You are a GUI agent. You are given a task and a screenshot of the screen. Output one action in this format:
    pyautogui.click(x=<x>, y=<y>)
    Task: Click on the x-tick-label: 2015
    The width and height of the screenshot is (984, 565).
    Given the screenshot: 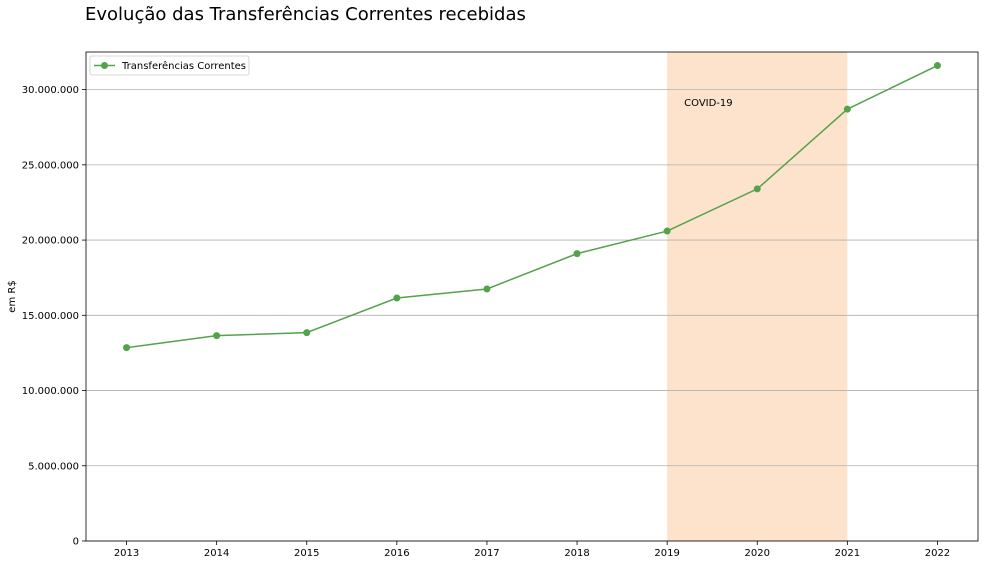 What is the action you would take?
    pyautogui.click(x=306, y=553)
    